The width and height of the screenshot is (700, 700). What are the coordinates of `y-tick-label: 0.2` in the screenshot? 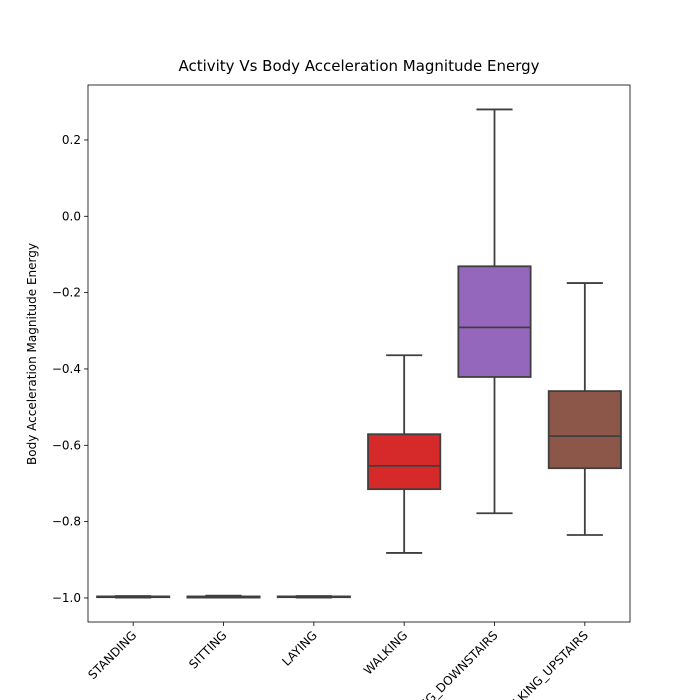 It's located at (71, 140).